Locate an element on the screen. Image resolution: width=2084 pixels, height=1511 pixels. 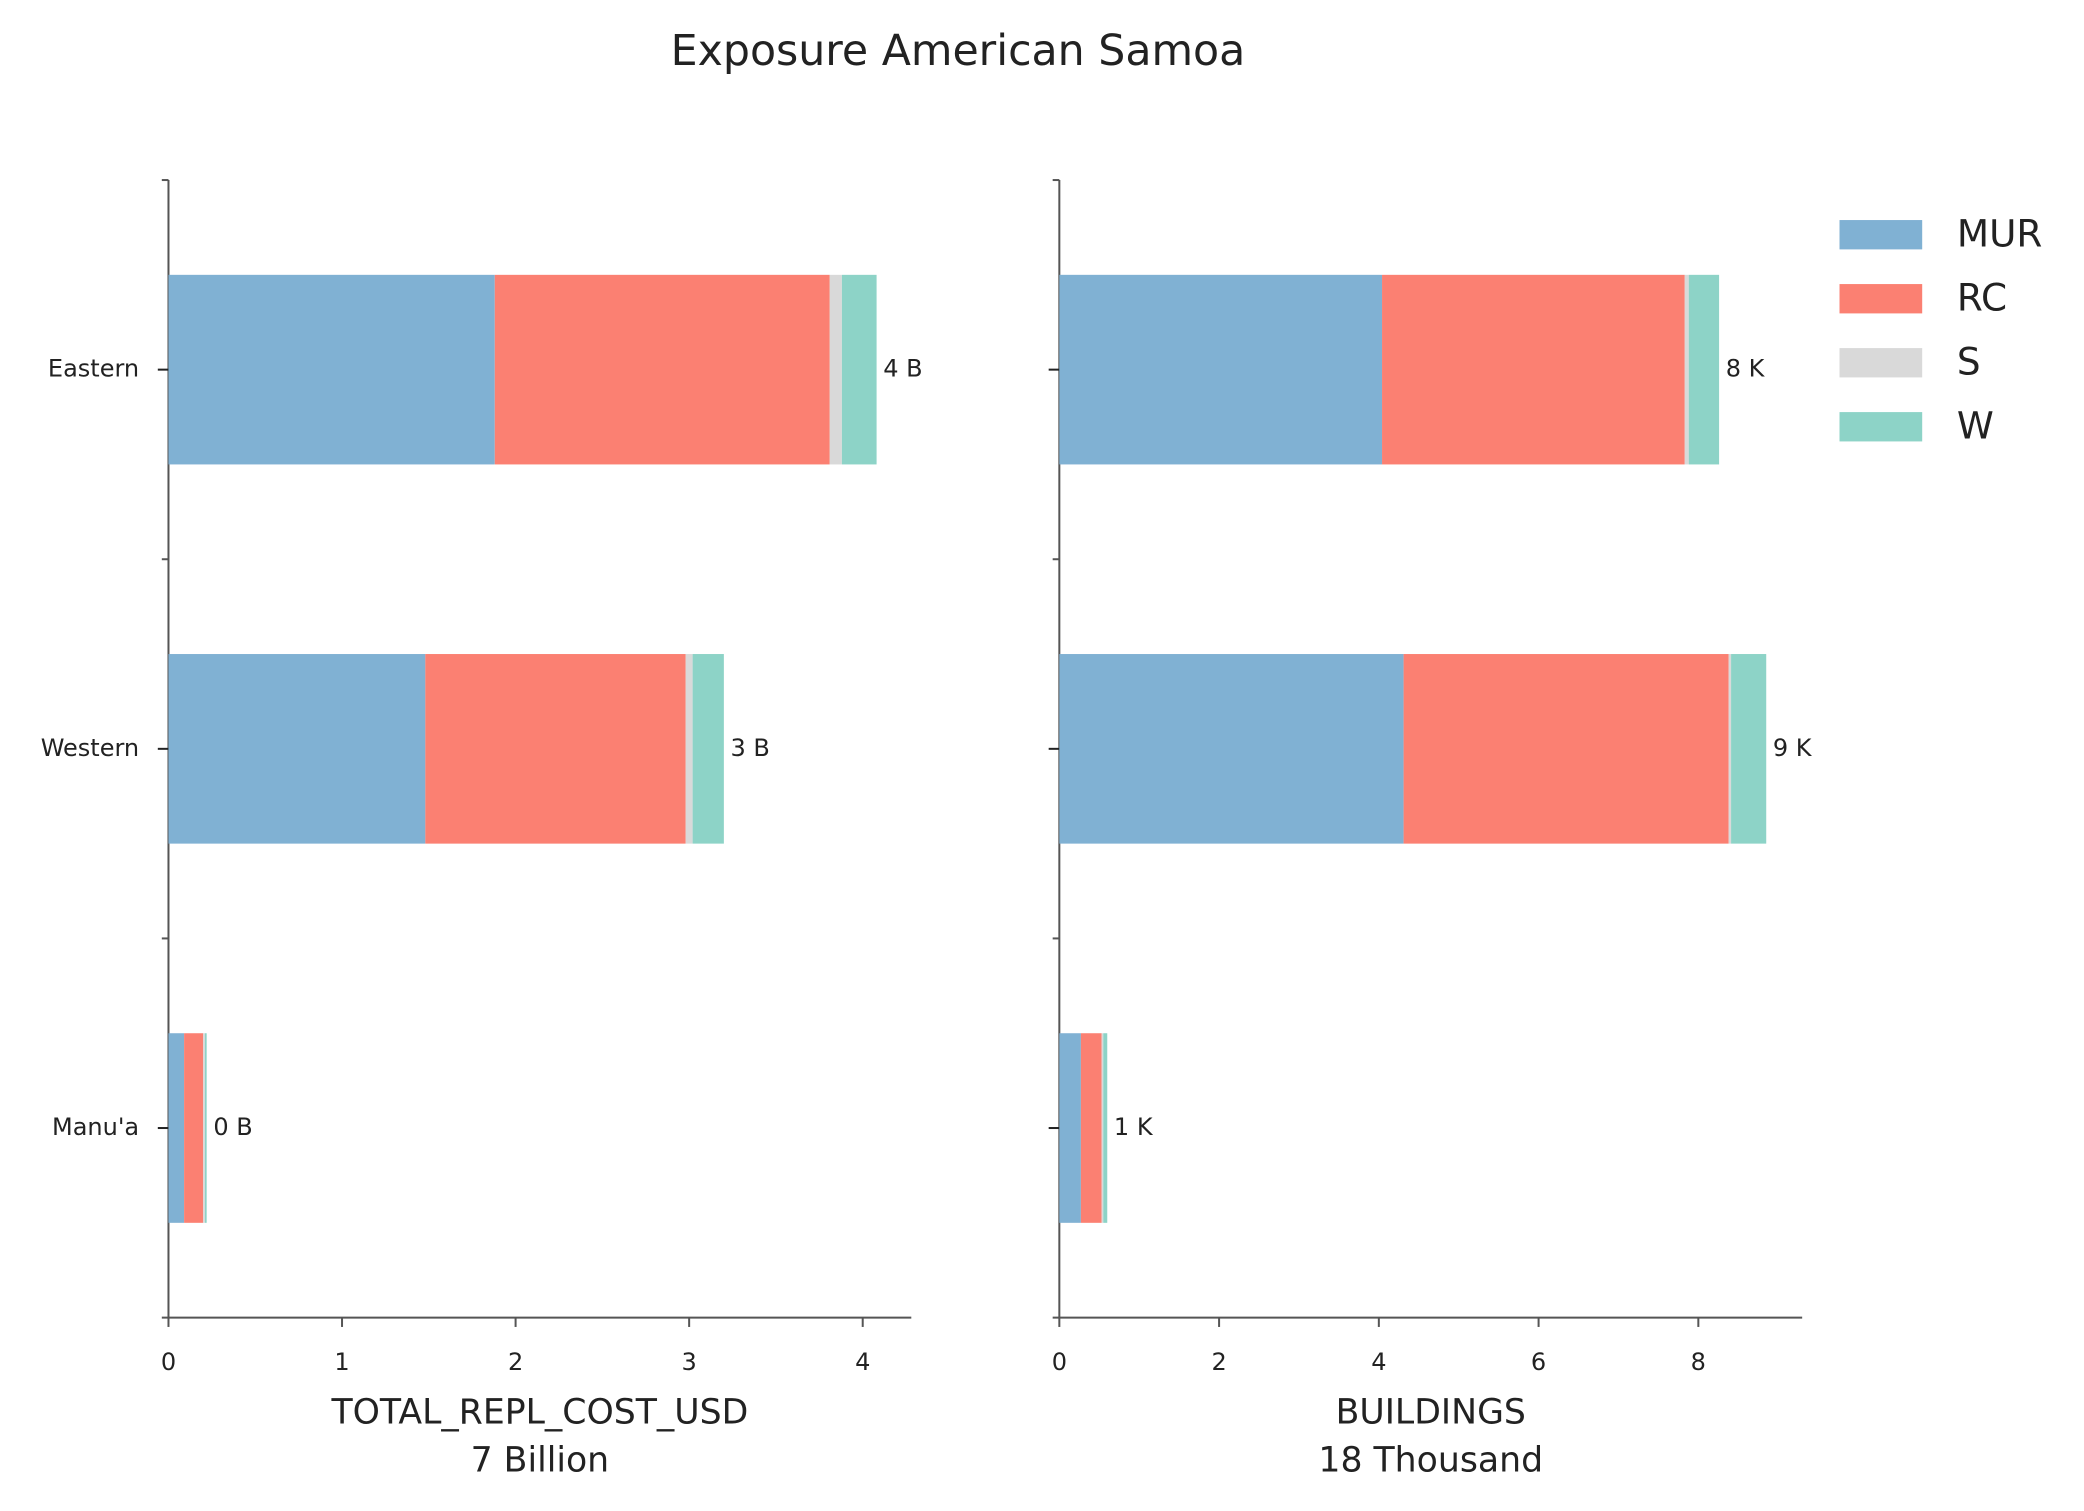
total-label: 4 B is located at coordinates (902, 369).